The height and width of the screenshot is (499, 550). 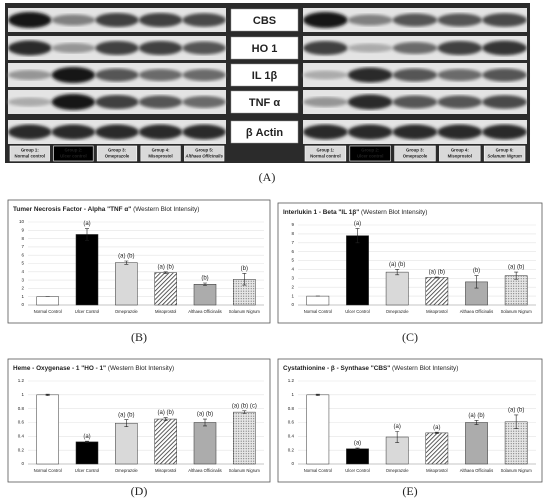 I want to click on x-tick-label: Normal Control, so click(x=318, y=470).